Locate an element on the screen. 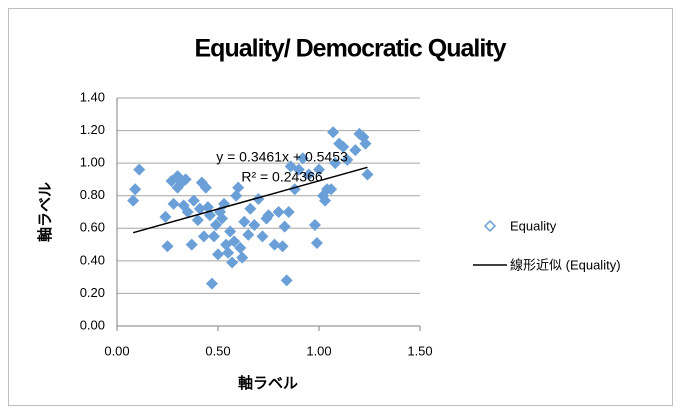  y-axis-label: 軸ラベル is located at coordinates (45, 212).